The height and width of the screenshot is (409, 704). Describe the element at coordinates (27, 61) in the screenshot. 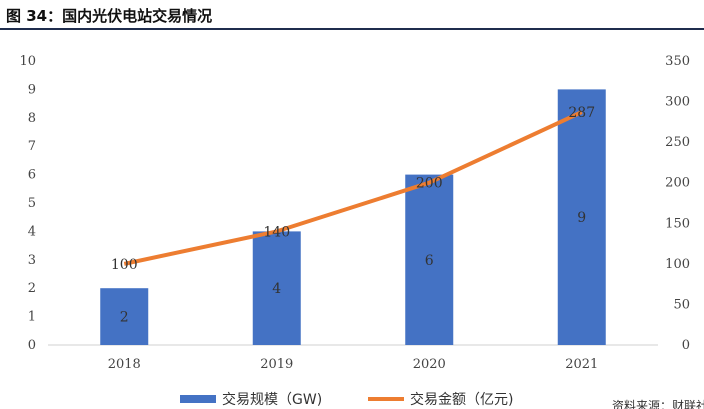

I see `y-left-tick-label: 10` at that location.